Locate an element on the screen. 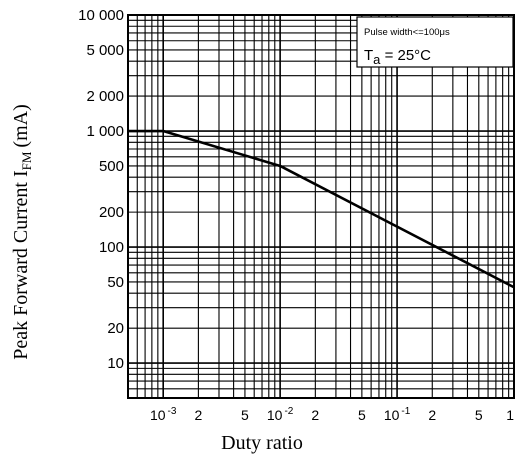  x-tick-label: 10 -2 is located at coordinates (280, 414).